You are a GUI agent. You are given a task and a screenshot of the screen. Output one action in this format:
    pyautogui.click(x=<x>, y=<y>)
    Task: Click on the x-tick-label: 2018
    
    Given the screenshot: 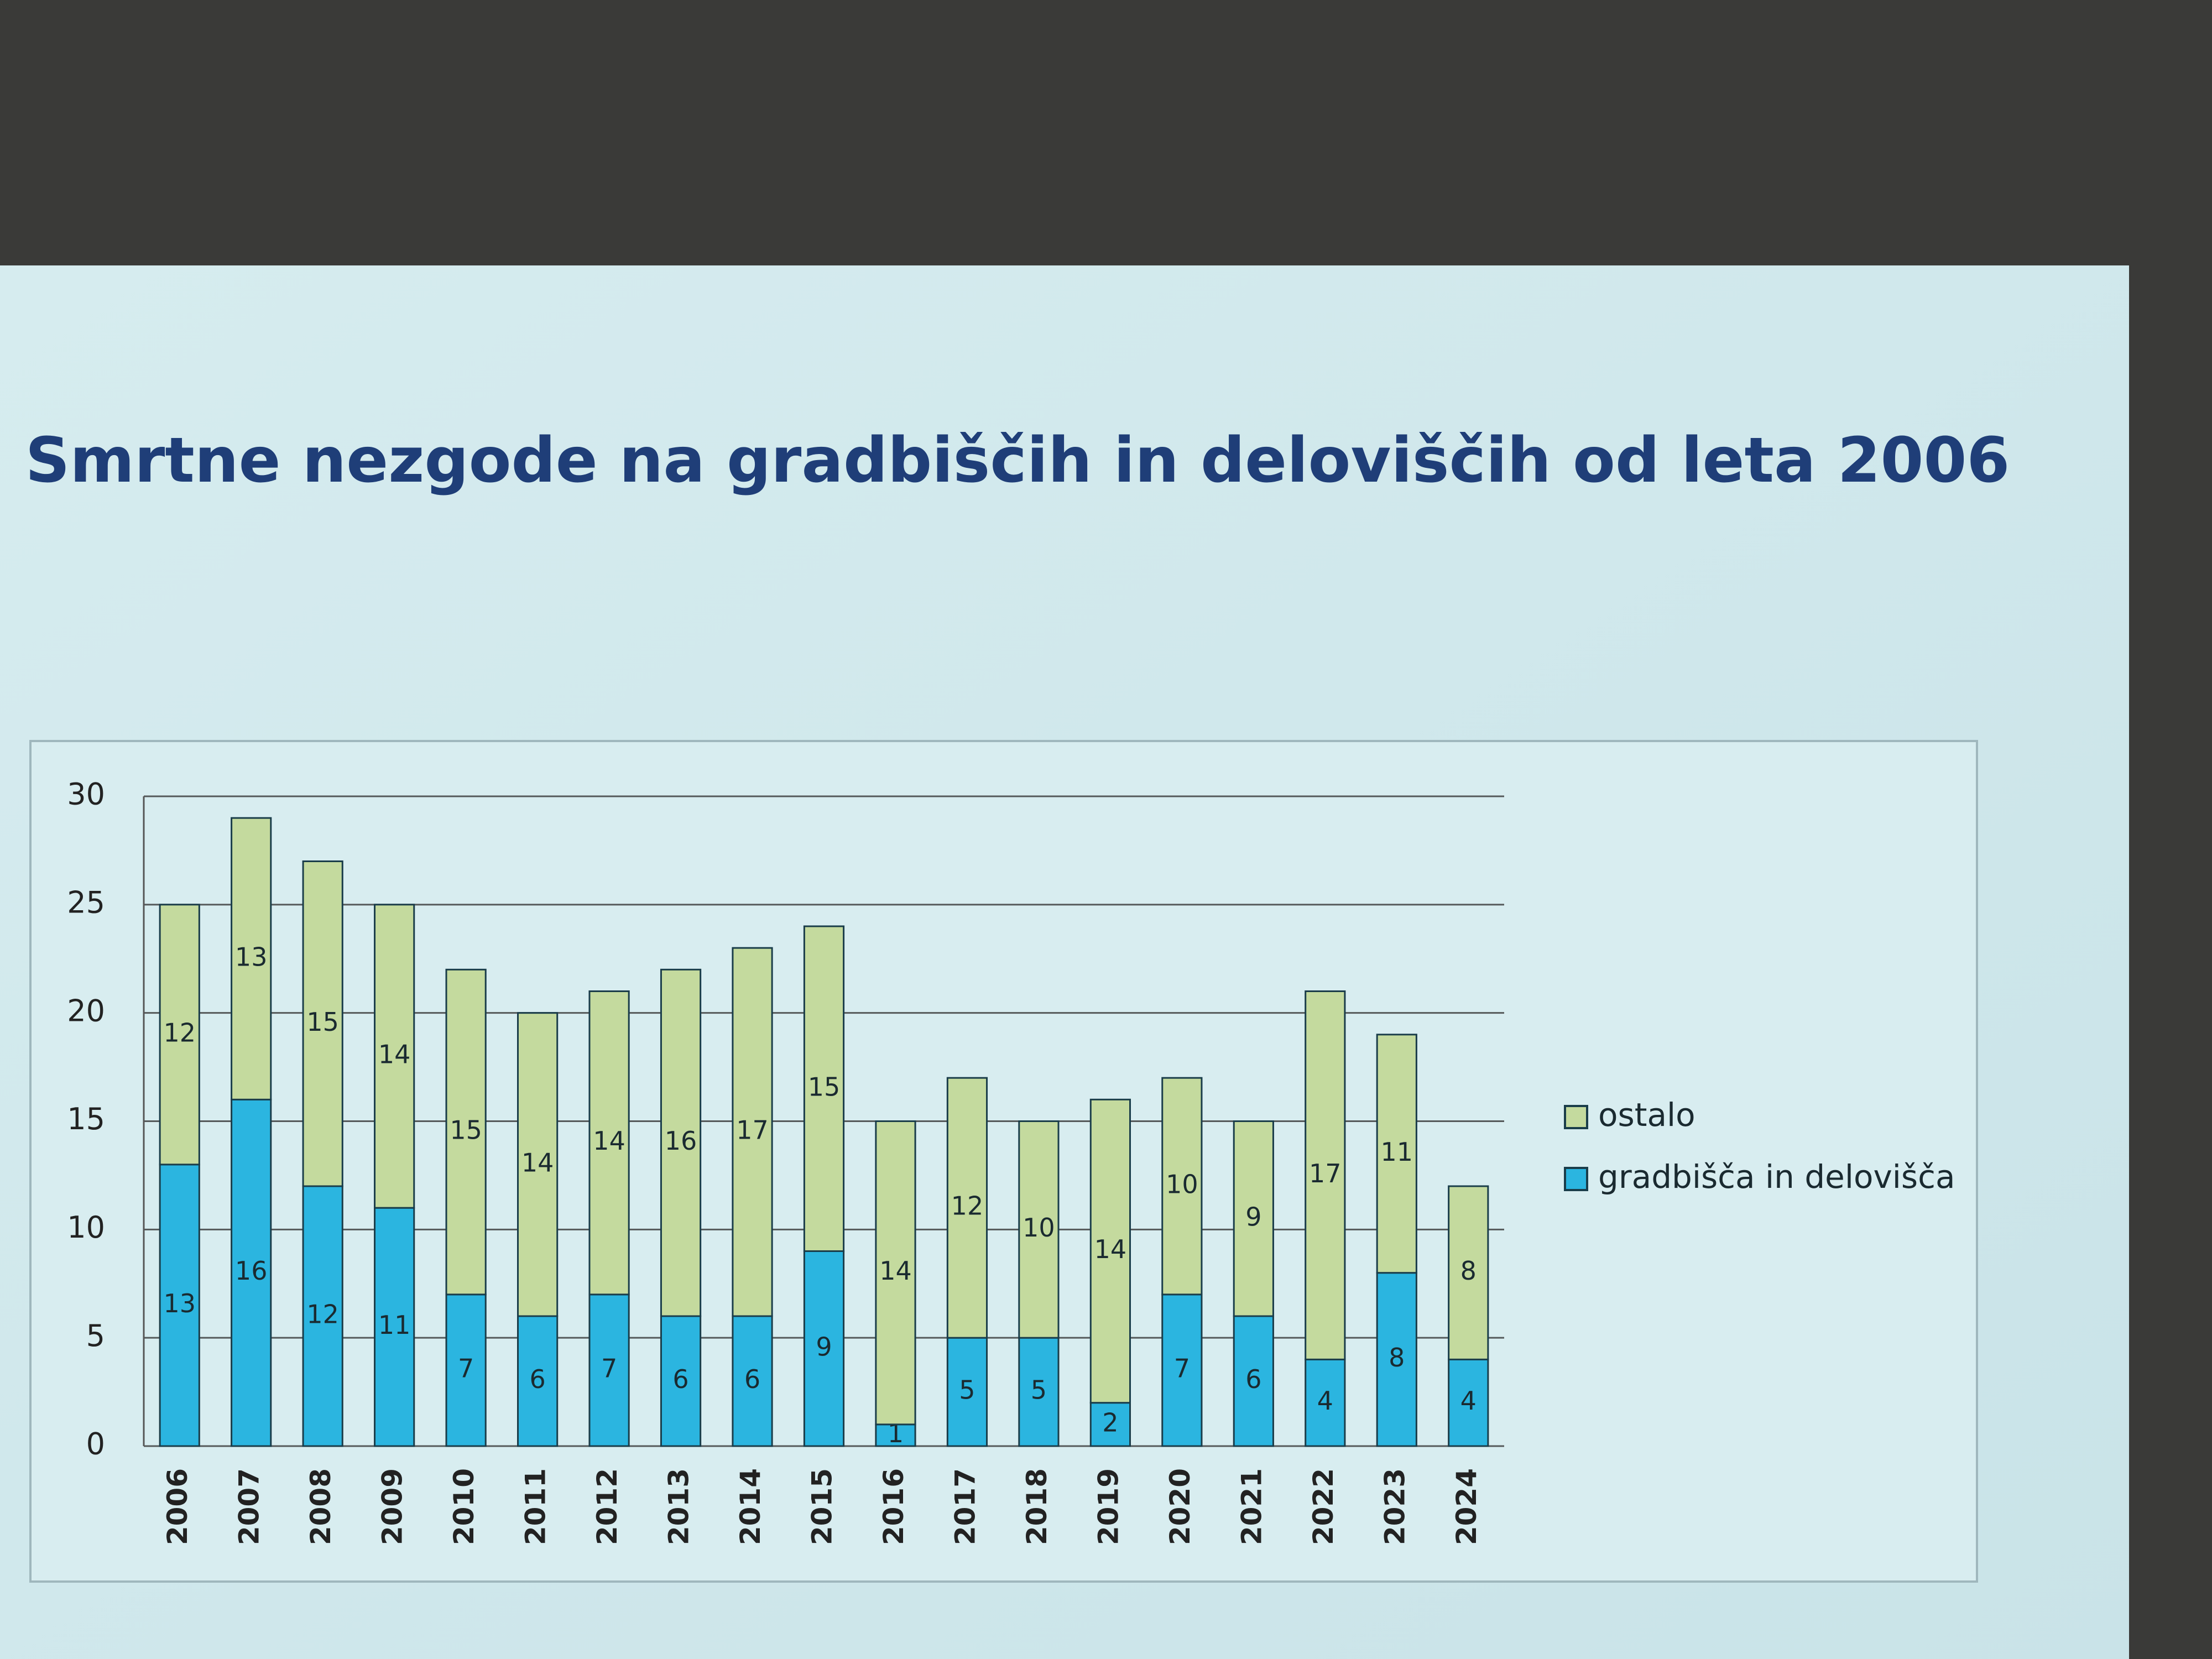 What is the action you would take?
    pyautogui.click(x=1037, y=1507)
    